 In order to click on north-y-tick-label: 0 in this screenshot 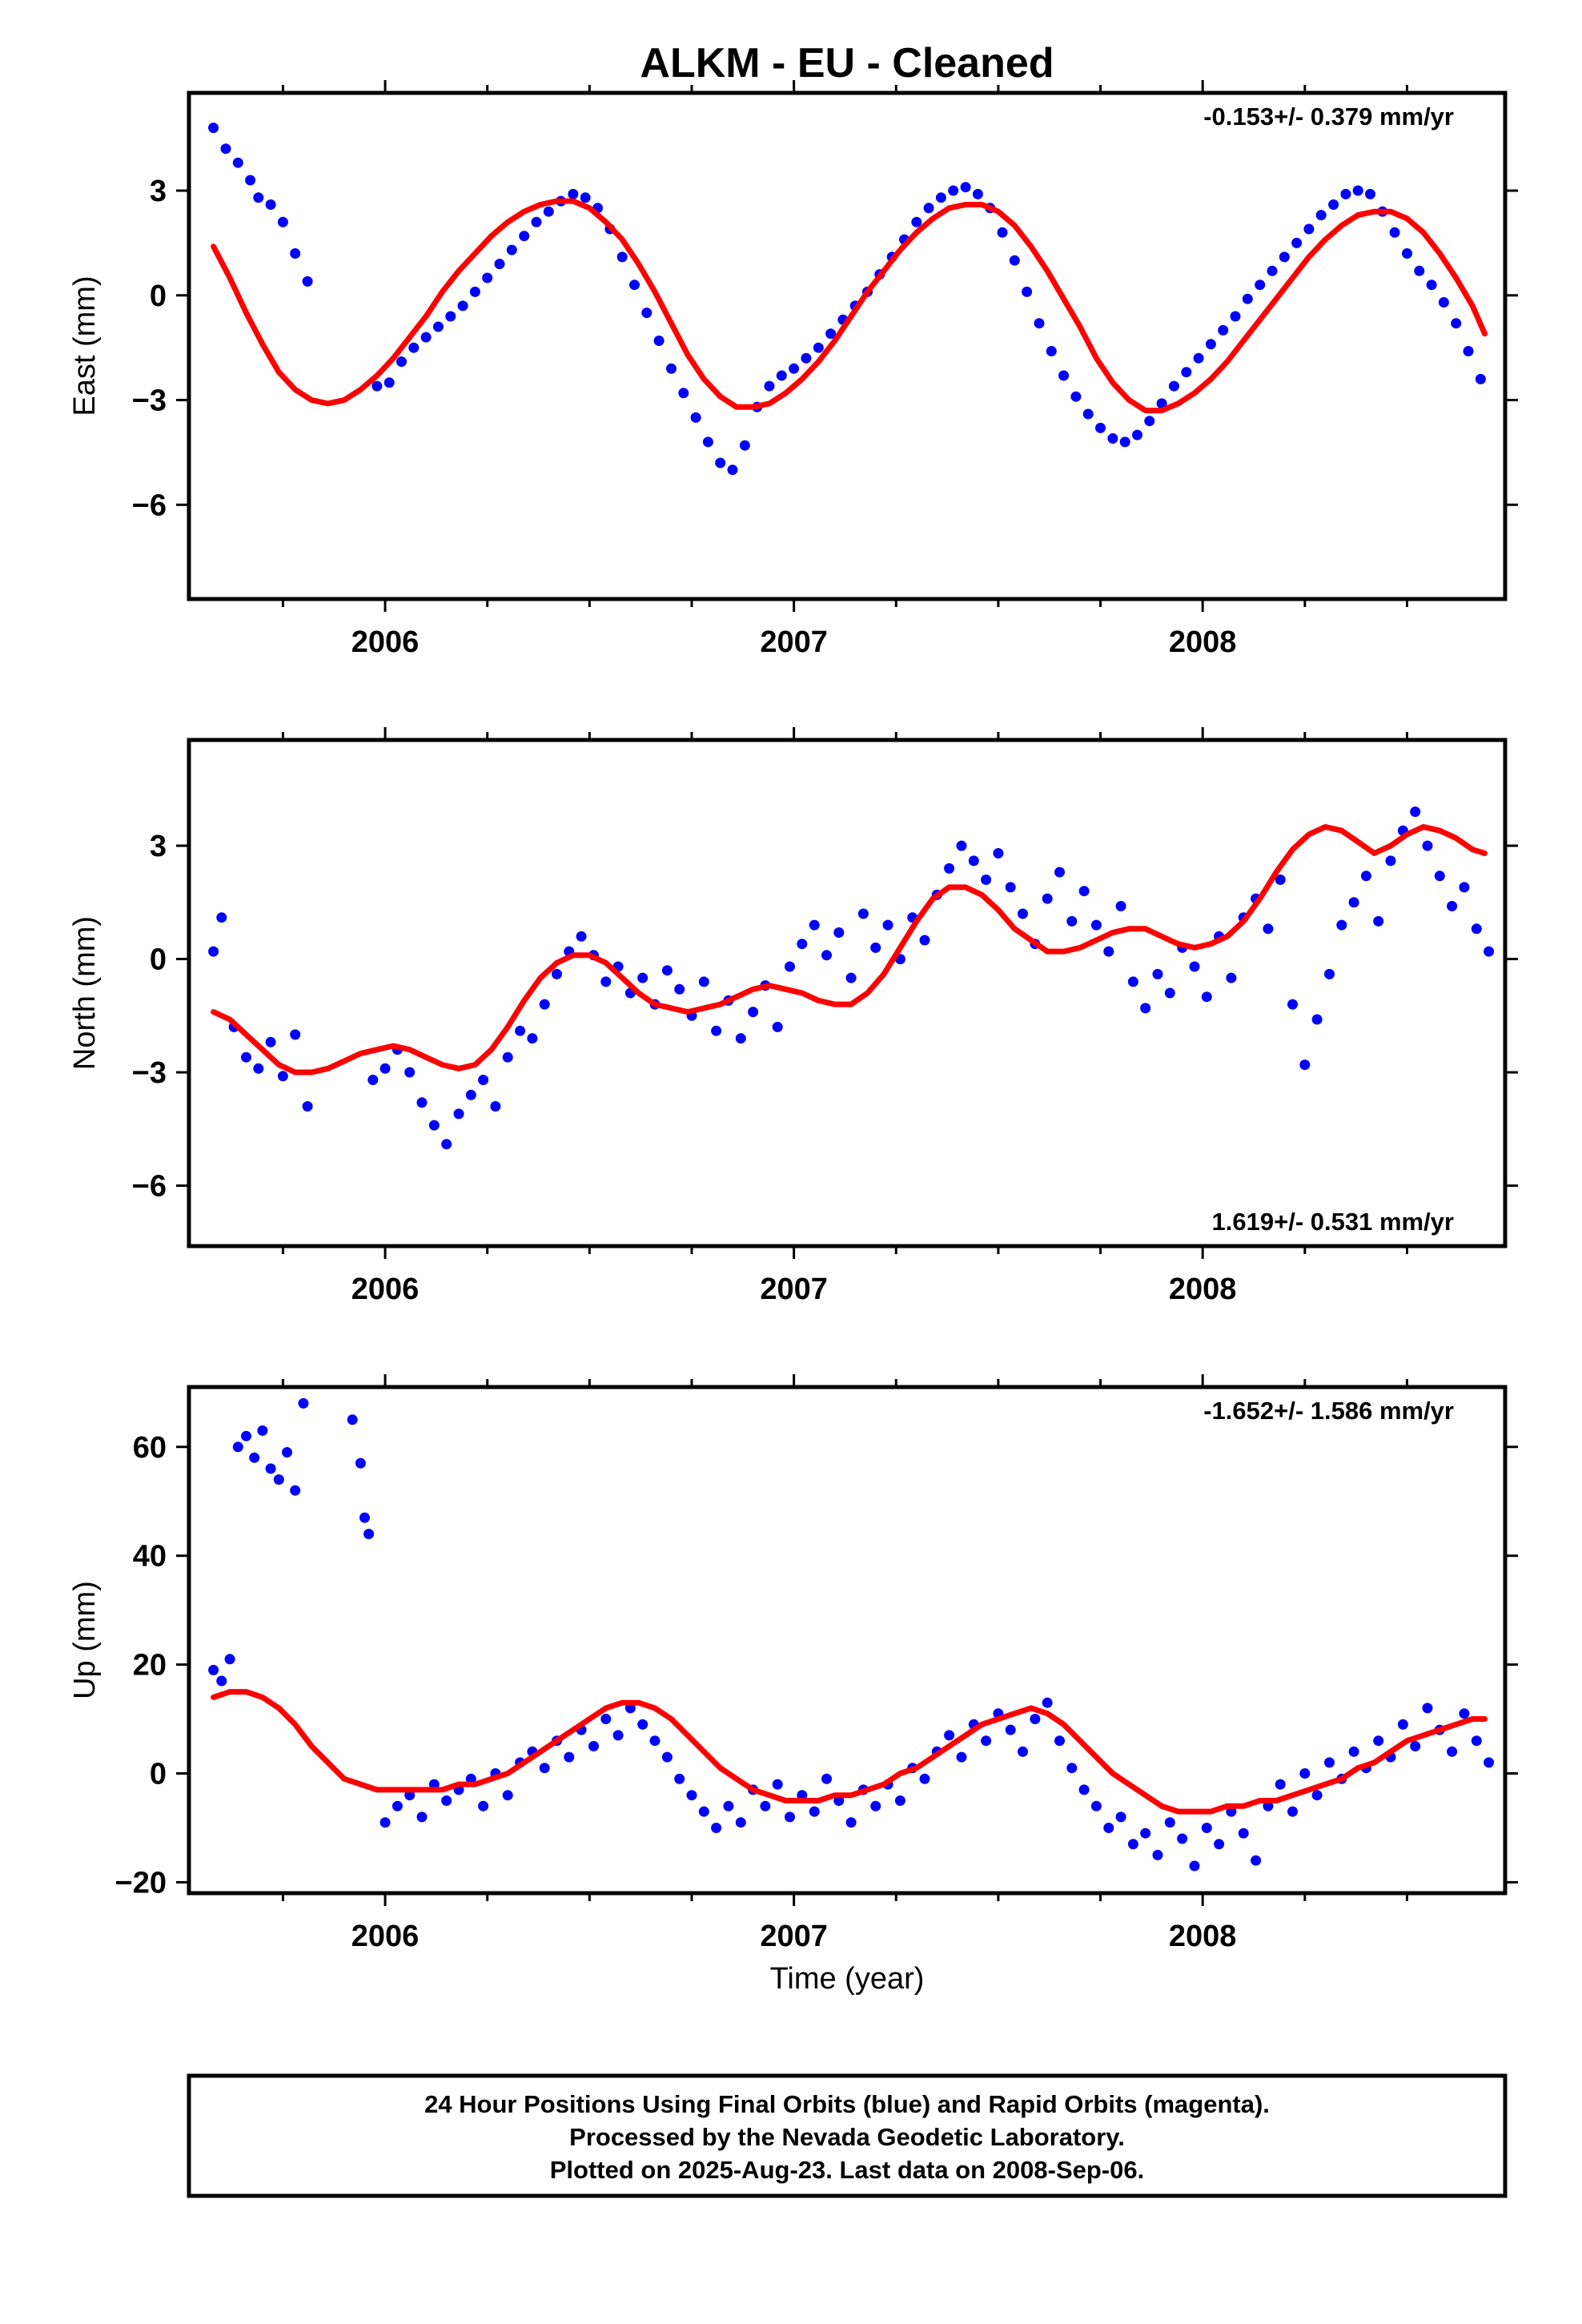, I will do `click(158, 960)`.